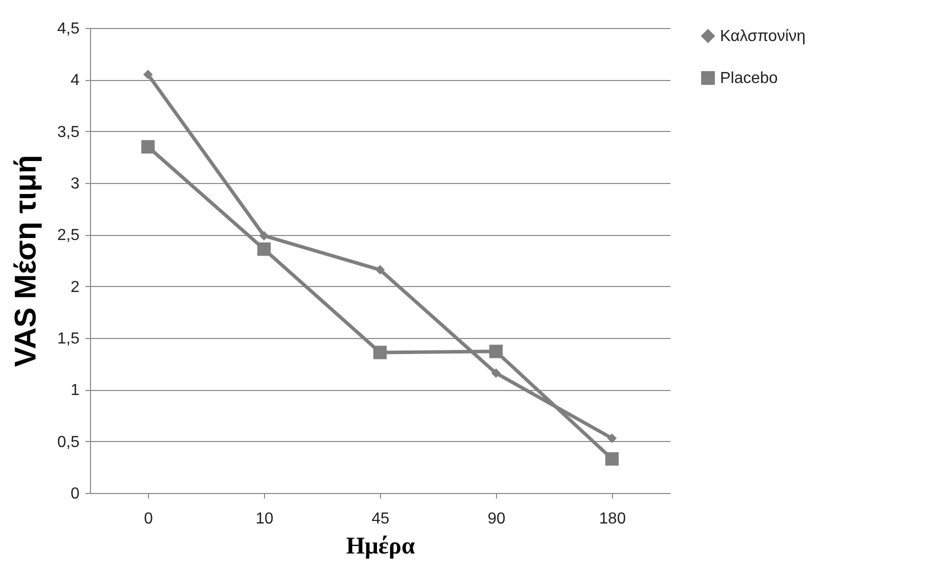 This screenshot has height=575, width=935. I want to click on x-tick-label: 0, so click(149, 519).